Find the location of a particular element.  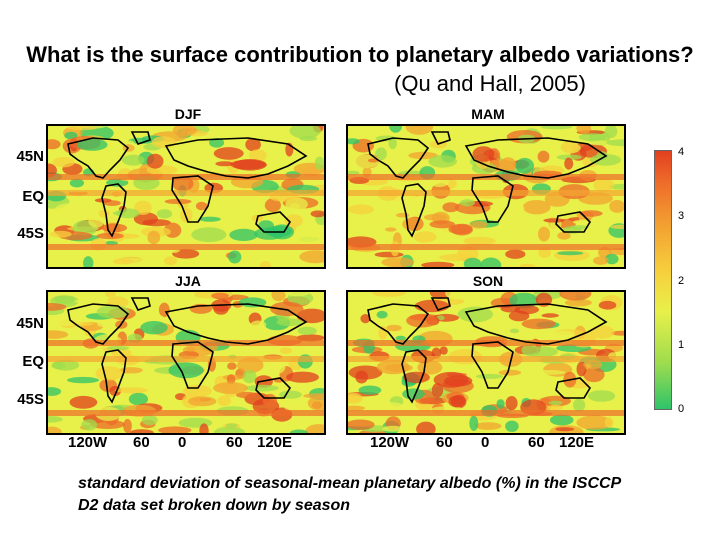

map-panel-son is located at coordinates (486, 362).